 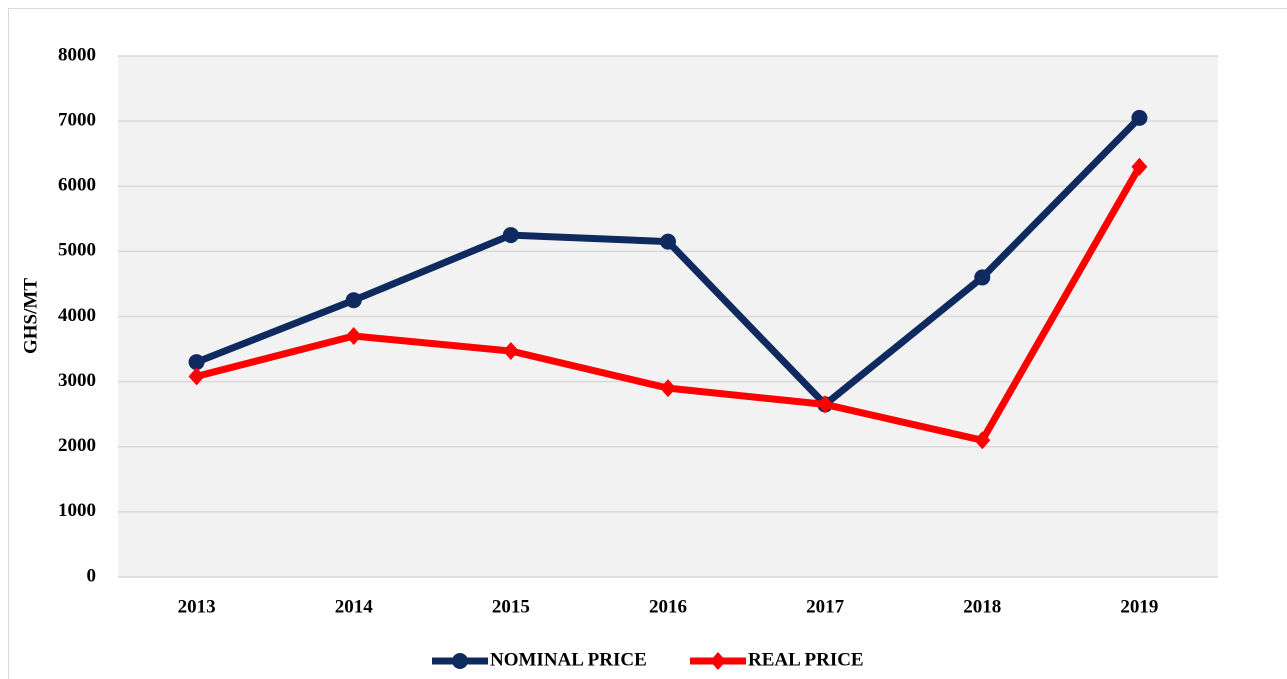 What do you see at coordinates (77, 185) in the screenshot?
I see `y-tick-label: 6000` at bounding box center [77, 185].